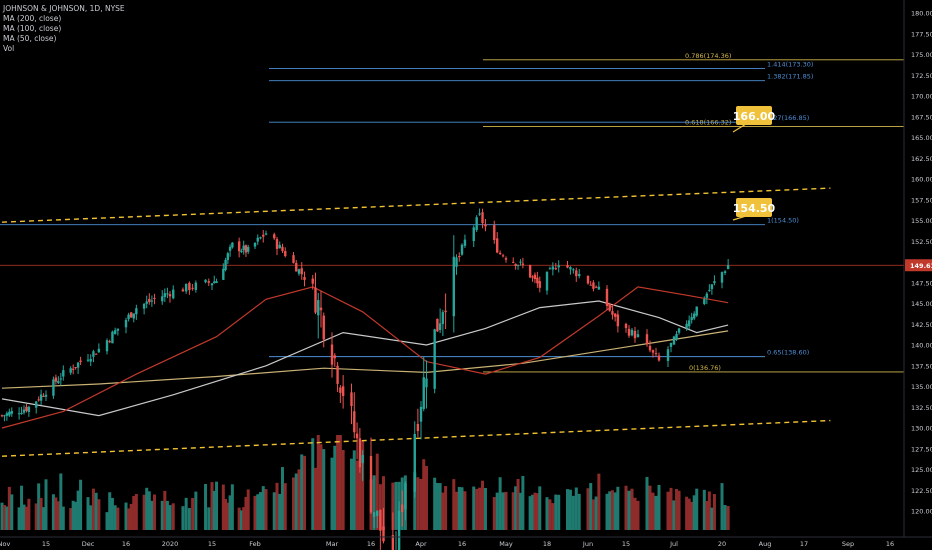  Describe the element at coordinates (212, 544) in the screenshot. I see `time-tick-label: 15` at that location.